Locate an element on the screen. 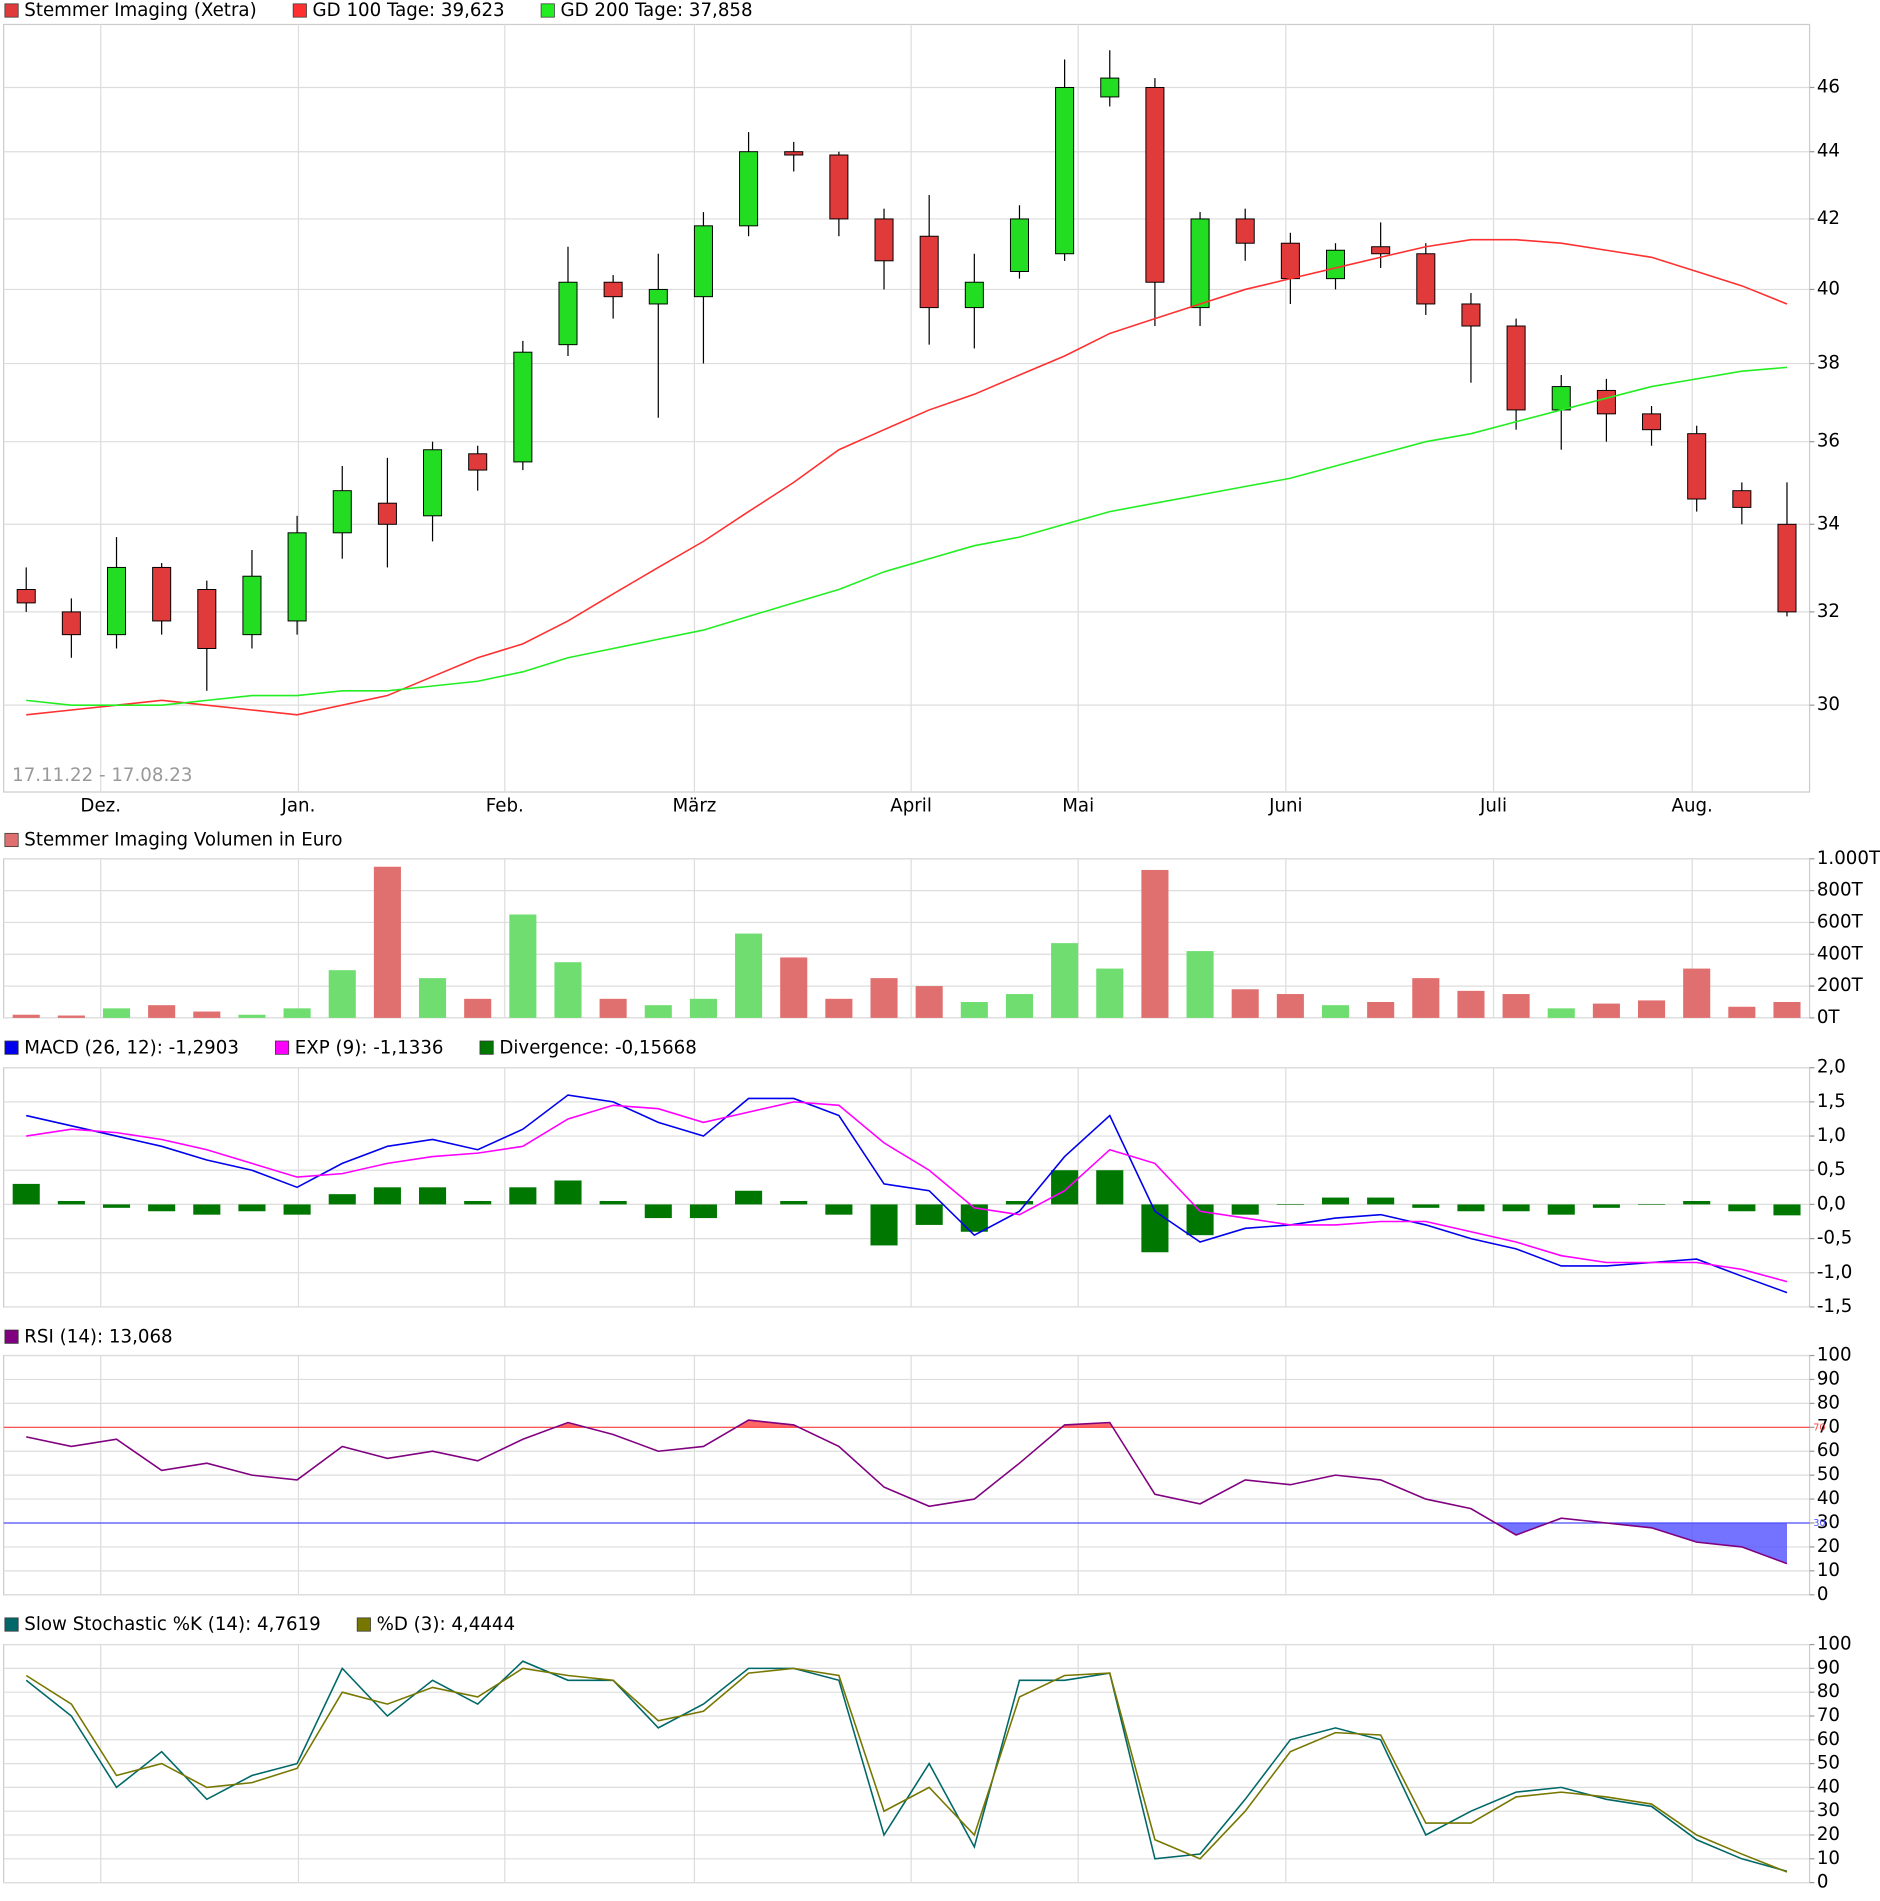 This screenshot has width=1880, height=1901. legend-label: %D (3): 4,4444 is located at coordinates (446, 1624).